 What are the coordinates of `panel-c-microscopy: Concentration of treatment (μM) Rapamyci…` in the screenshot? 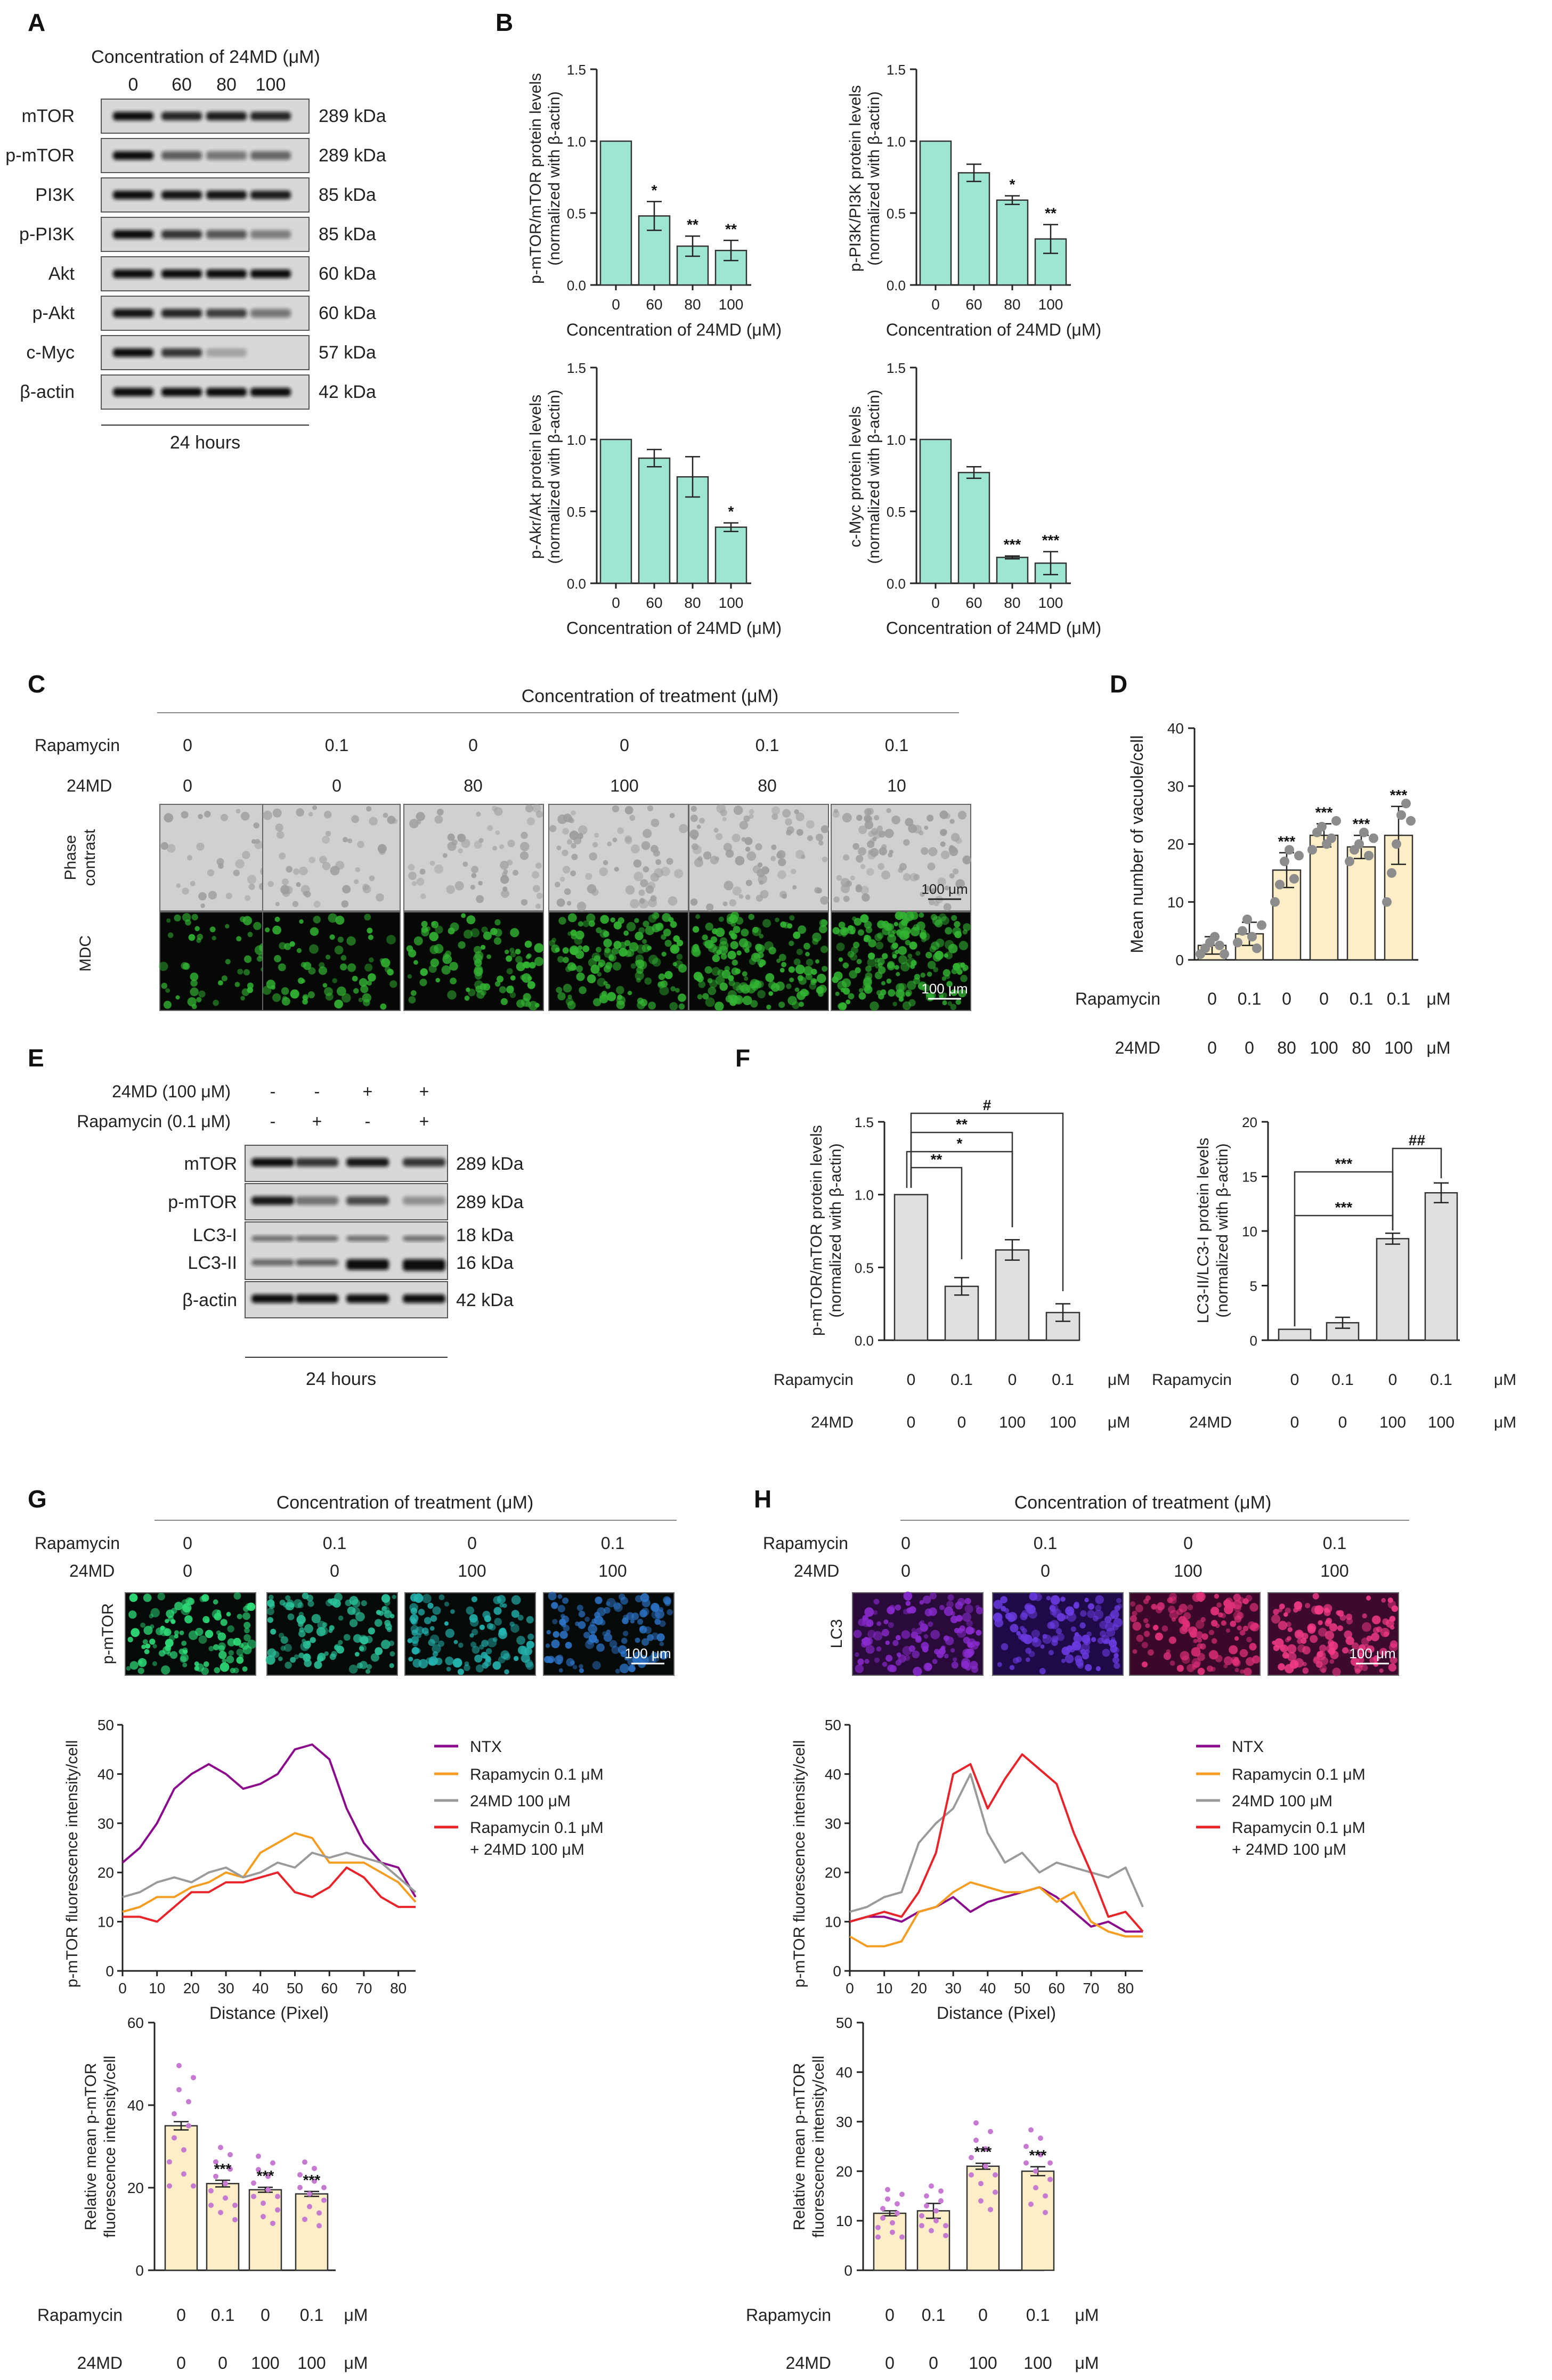 It's located at (503, 848).